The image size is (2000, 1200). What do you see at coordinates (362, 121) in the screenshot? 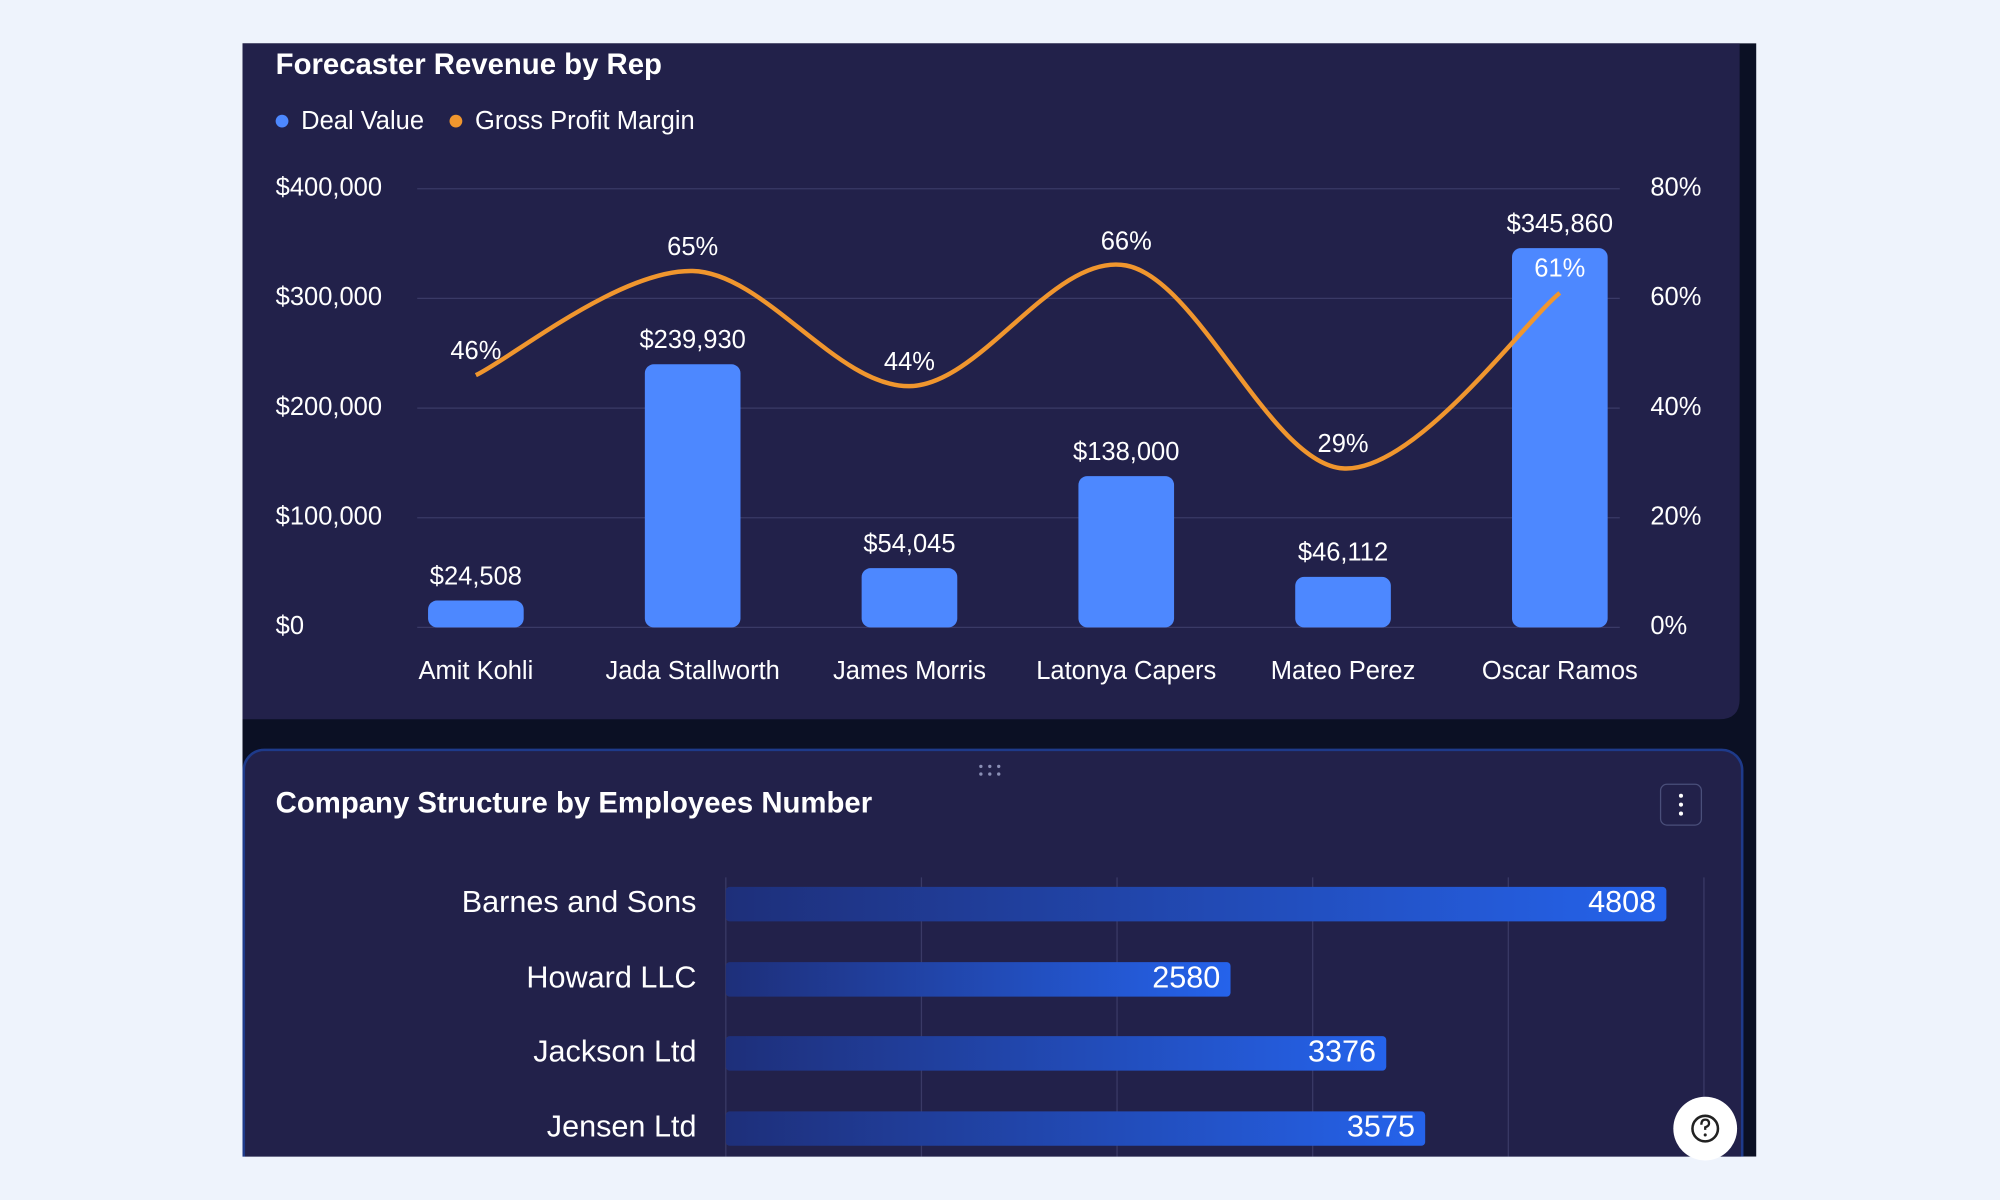
I see `legend-label: Deal Value` at bounding box center [362, 121].